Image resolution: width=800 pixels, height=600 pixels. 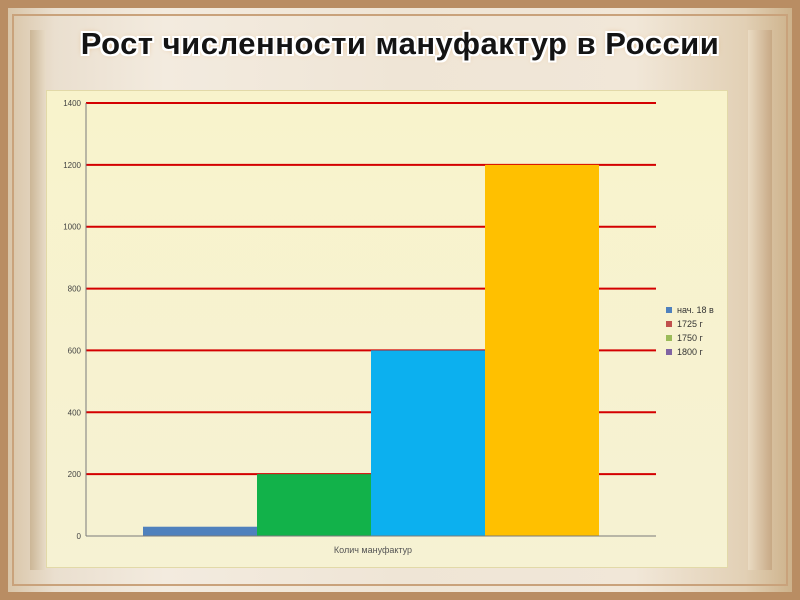 I want to click on y-tick-label: 0, so click(x=79, y=536).